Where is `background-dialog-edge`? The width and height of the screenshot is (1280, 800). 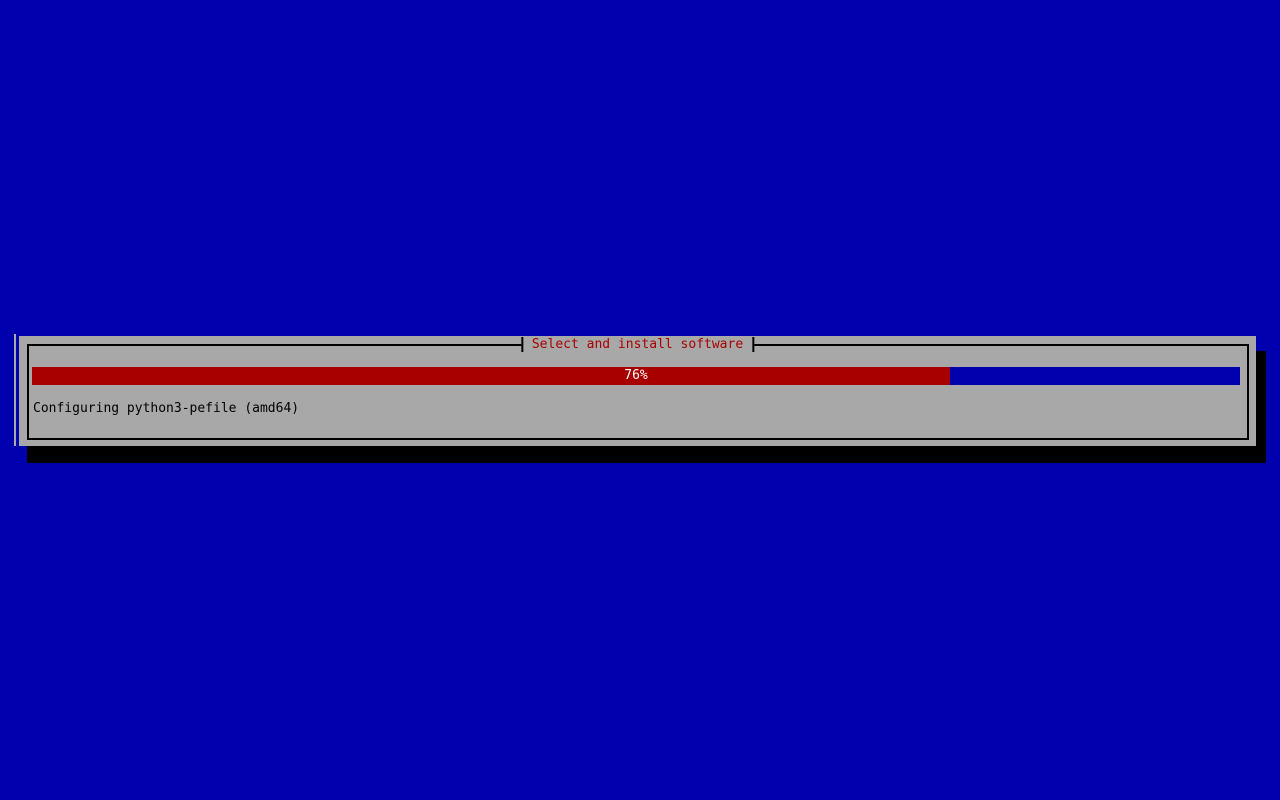
background-dialog-edge is located at coordinates (15, 390).